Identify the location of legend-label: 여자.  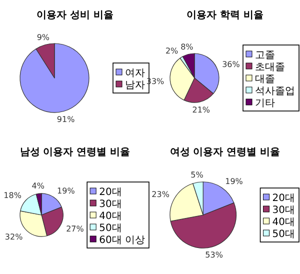
(135, 73).